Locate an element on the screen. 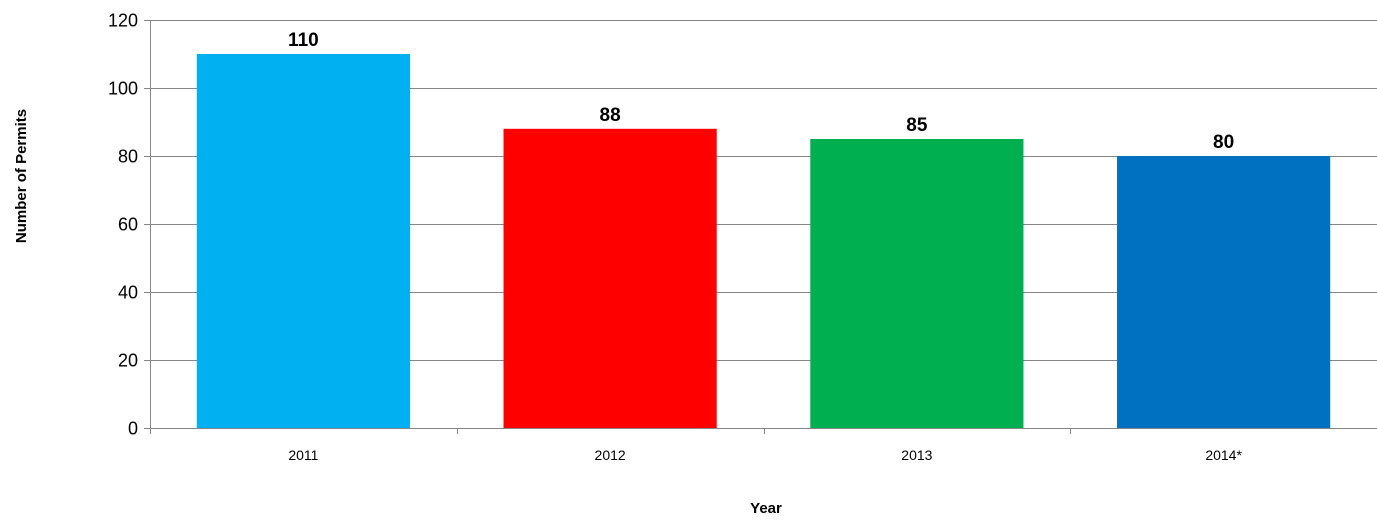  y-tick-label: 40 is located at coordinates (128, 293).